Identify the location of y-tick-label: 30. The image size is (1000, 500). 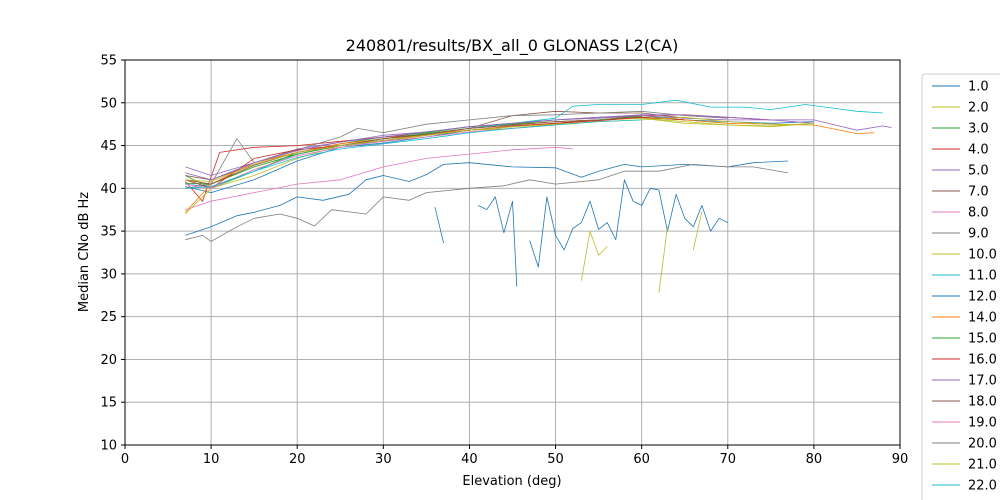
(108, 274).